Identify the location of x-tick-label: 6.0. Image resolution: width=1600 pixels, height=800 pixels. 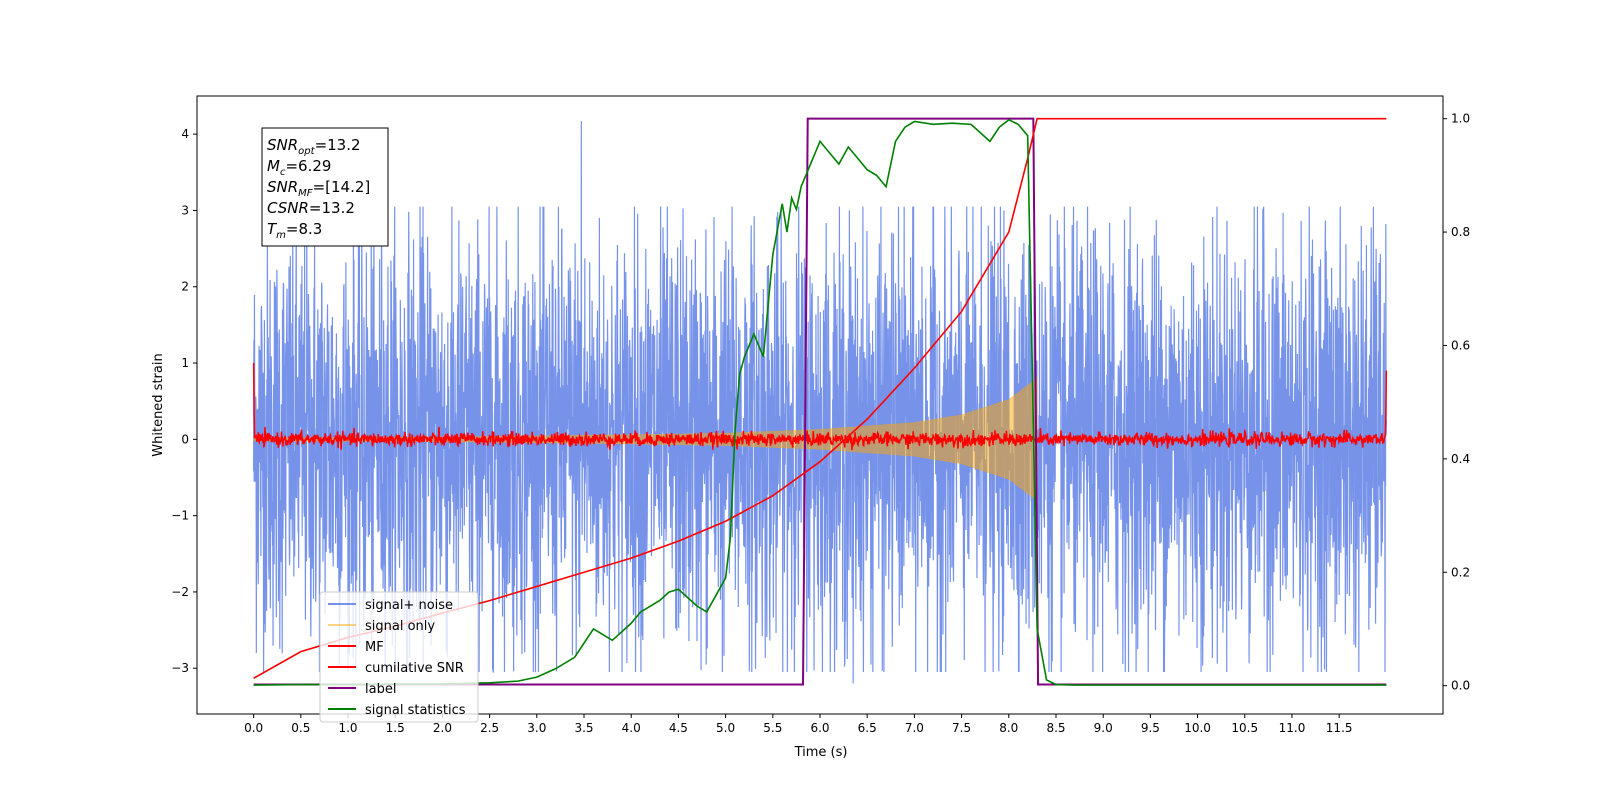
(819, 728).